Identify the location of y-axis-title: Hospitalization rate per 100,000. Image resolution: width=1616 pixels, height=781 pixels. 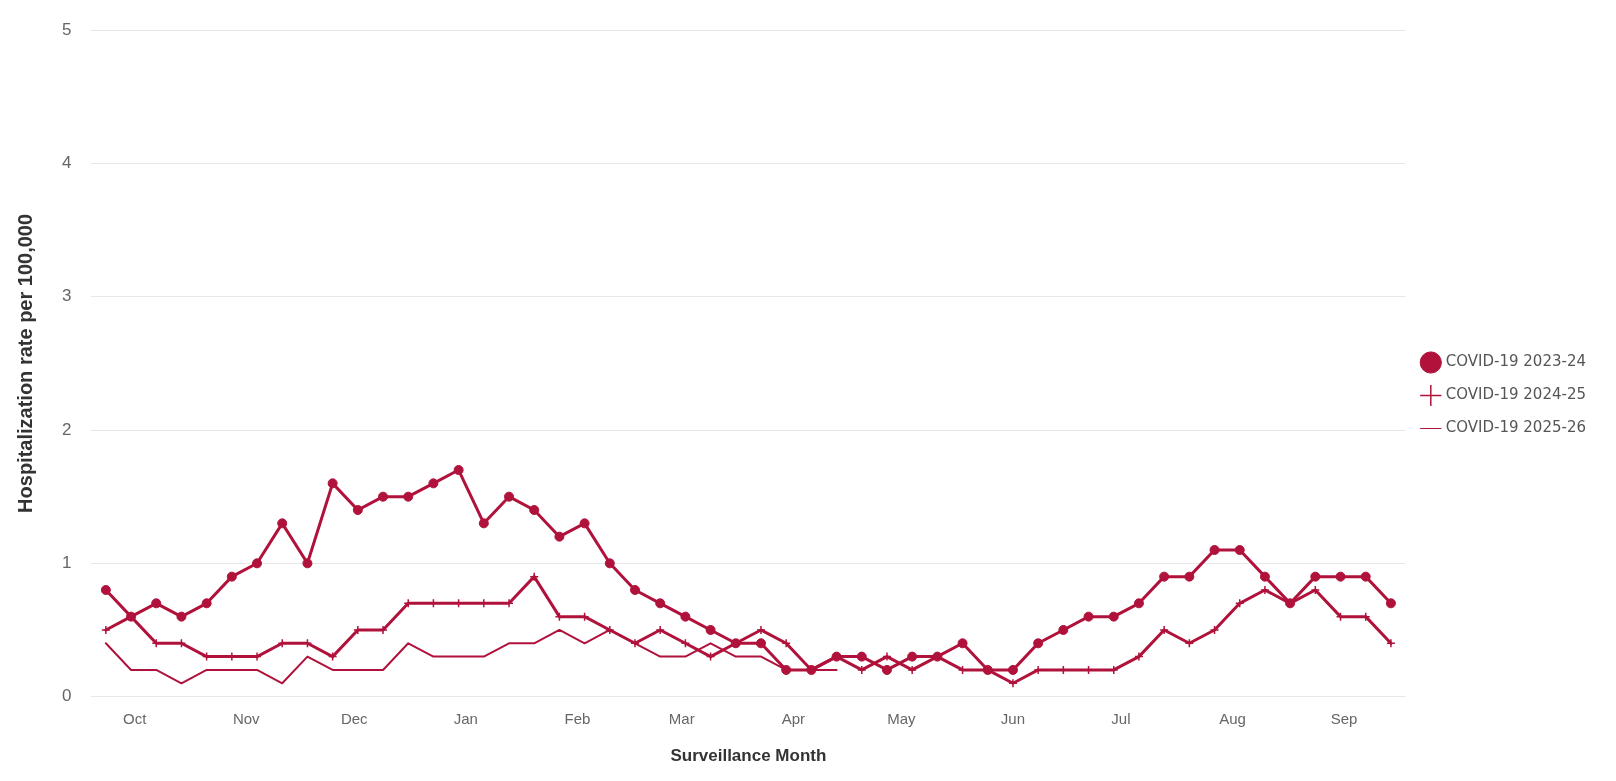
(24, 363).